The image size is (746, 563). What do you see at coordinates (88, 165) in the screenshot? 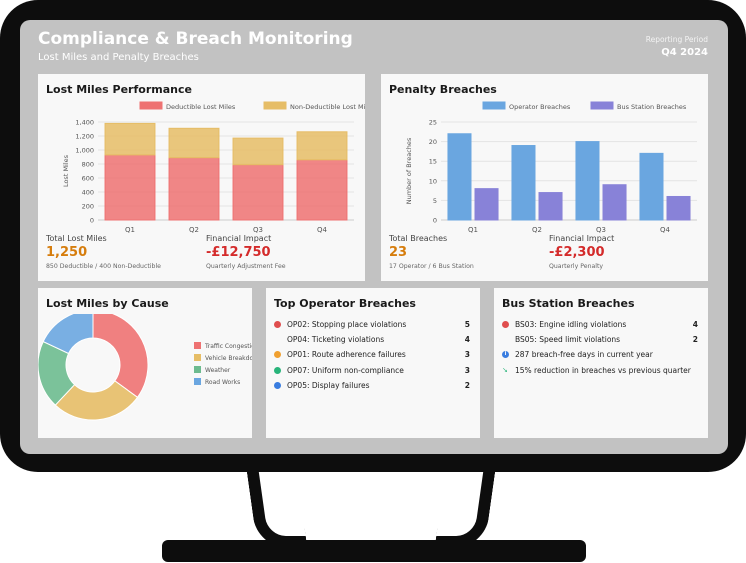
I see `y-tick-label: 800` at bounding box center [88, 165].